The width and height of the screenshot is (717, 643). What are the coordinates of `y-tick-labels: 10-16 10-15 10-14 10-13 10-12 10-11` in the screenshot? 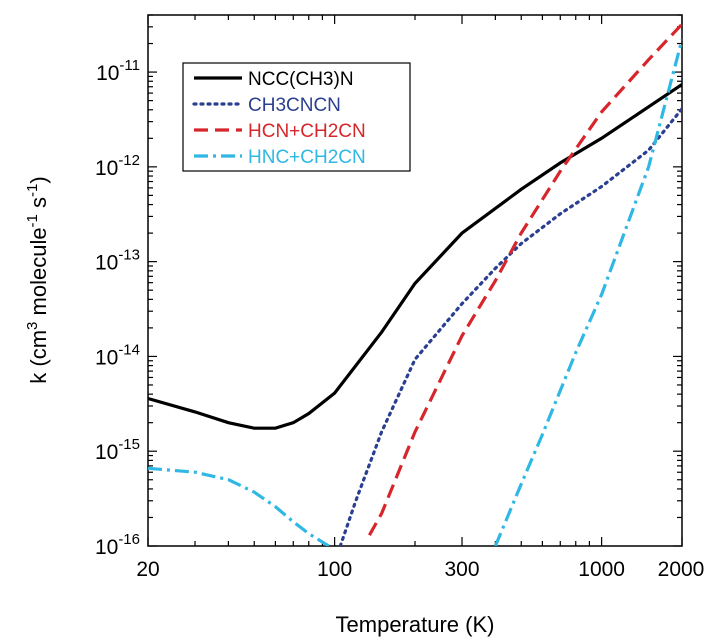 It's located at (117, 308).